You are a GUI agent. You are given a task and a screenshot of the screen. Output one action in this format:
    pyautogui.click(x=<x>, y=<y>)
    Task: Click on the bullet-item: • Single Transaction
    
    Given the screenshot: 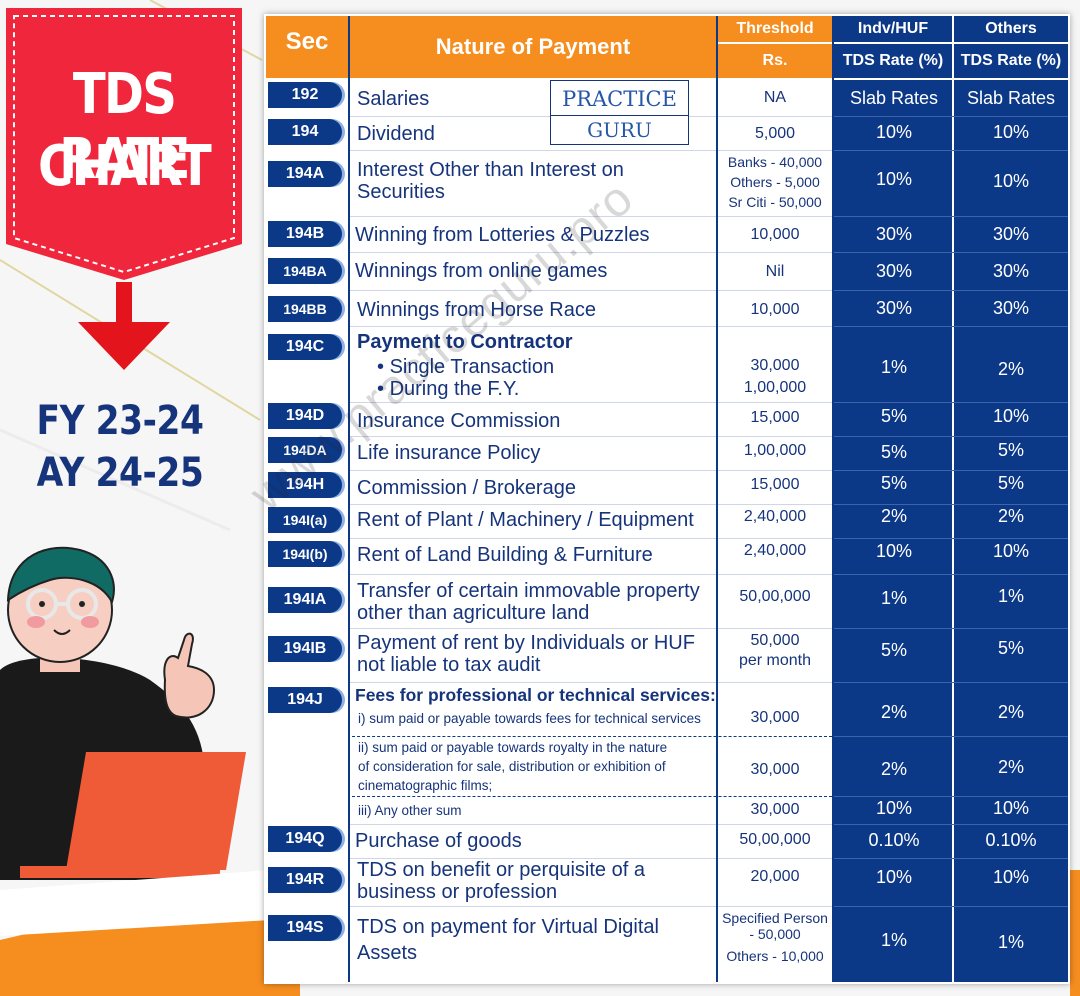 What is the action you would take?
    pyautogui.click(x=466, y=367)
    